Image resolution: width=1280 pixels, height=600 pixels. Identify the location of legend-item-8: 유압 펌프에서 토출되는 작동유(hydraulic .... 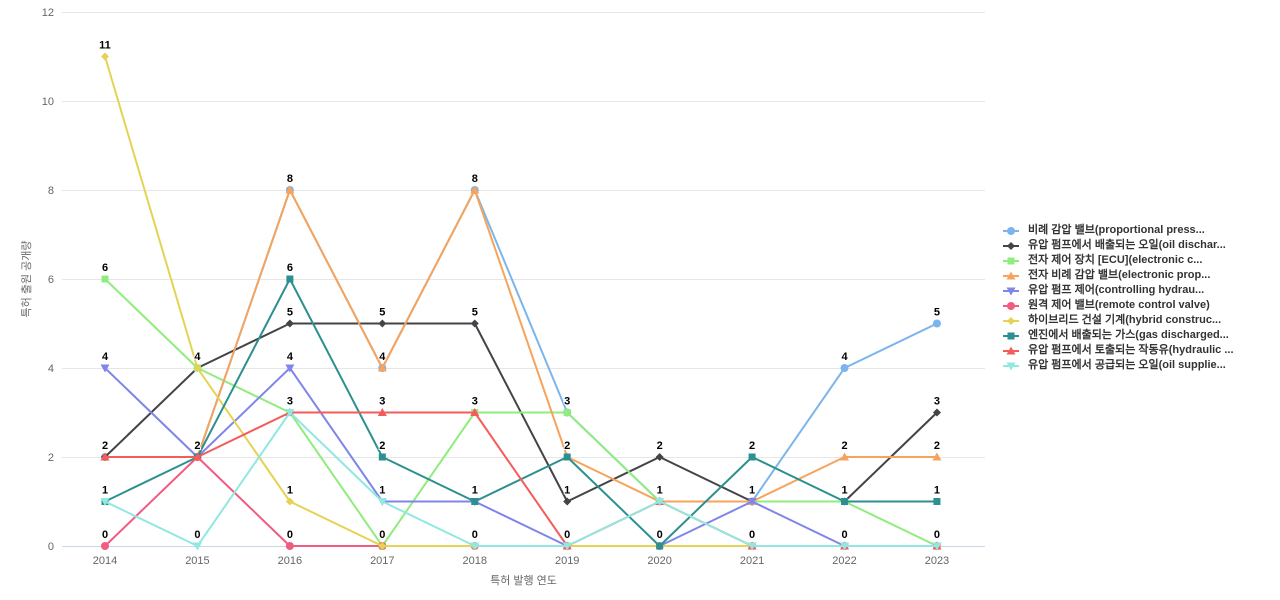
(1118, 350).